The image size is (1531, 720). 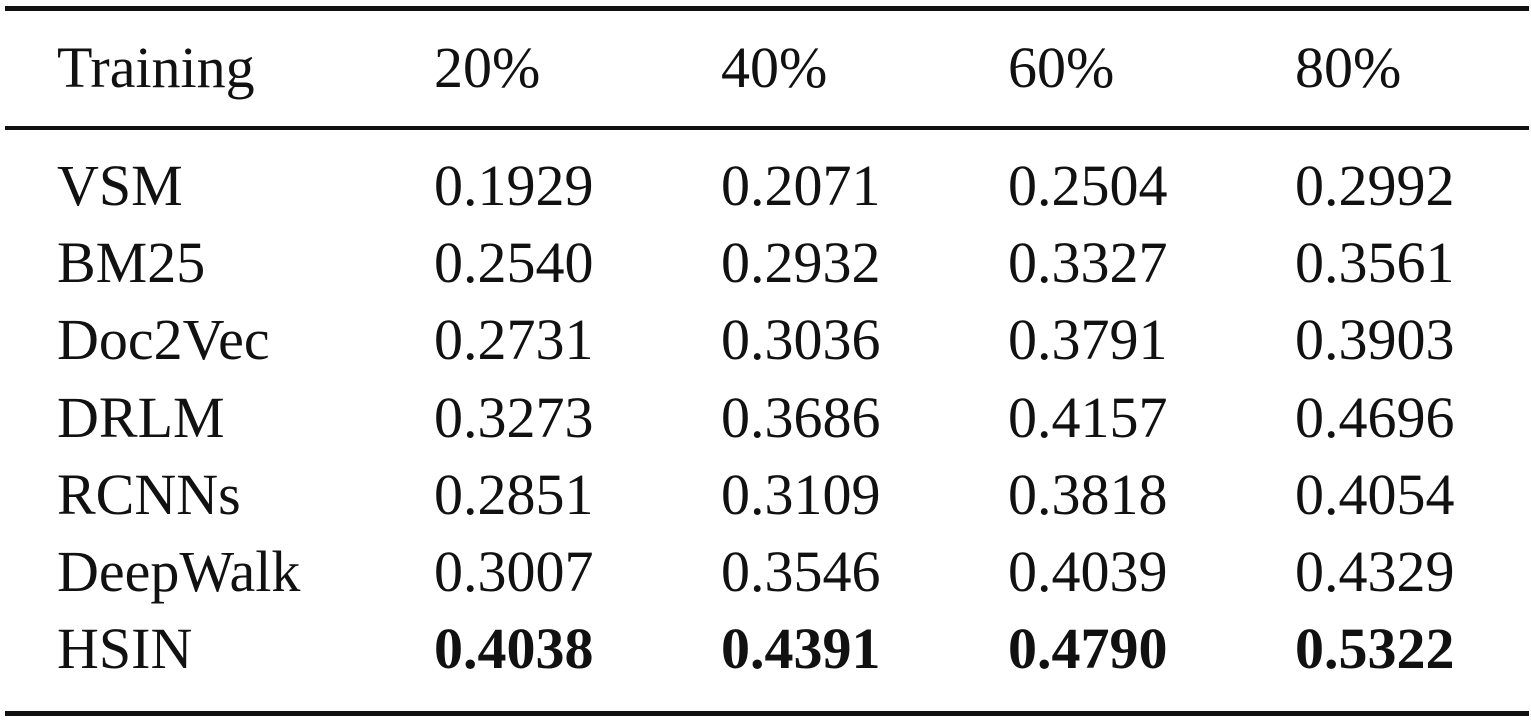 I want to click on table-cell: 0.4054, so click(x=1375, y=494).